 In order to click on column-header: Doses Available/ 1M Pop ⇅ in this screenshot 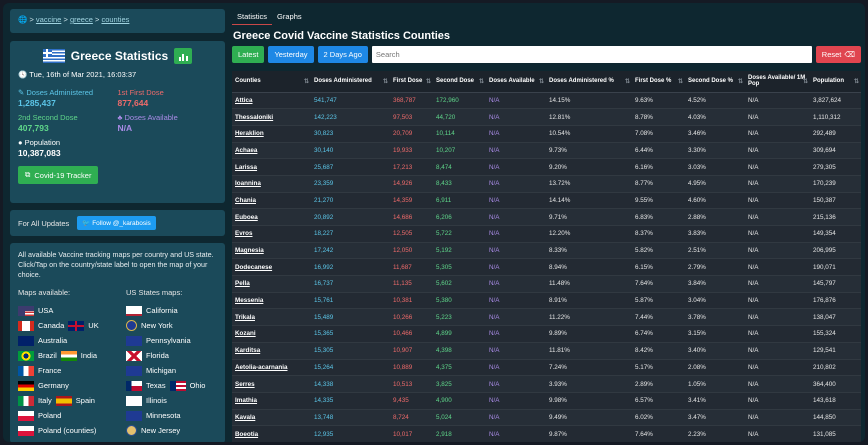, I will do `click(777, 82)`.